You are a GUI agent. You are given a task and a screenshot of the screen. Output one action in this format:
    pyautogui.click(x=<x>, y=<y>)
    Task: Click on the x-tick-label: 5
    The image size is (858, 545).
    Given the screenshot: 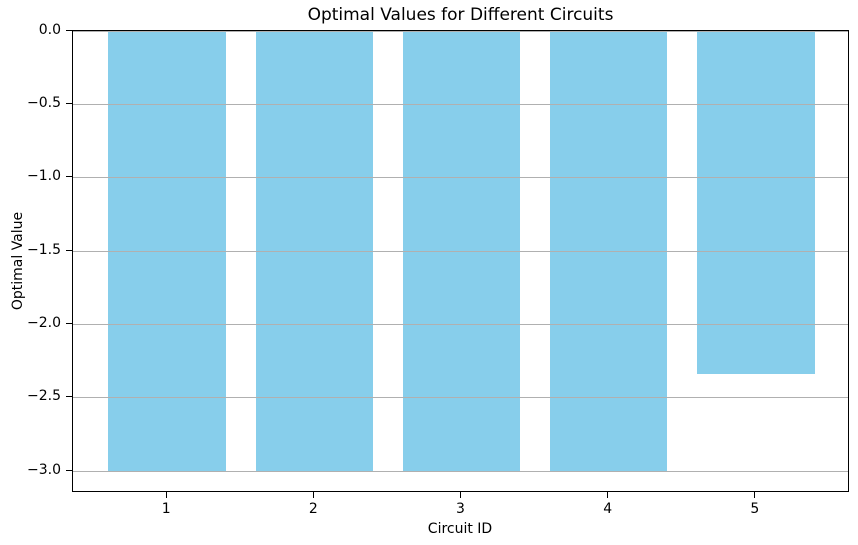 What is the action you would take?
    pyautogui.click(x=755, y=509)
    